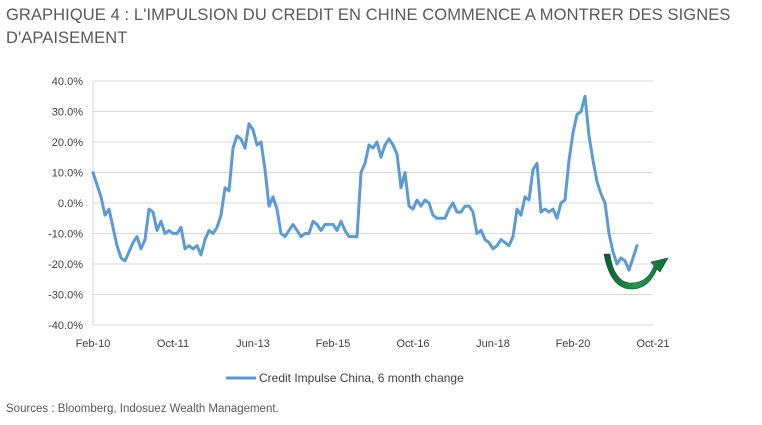  Describe the element at coordinates (70, 204) in the screenshot. I see `y-tick-label: 0.0%` at that location.